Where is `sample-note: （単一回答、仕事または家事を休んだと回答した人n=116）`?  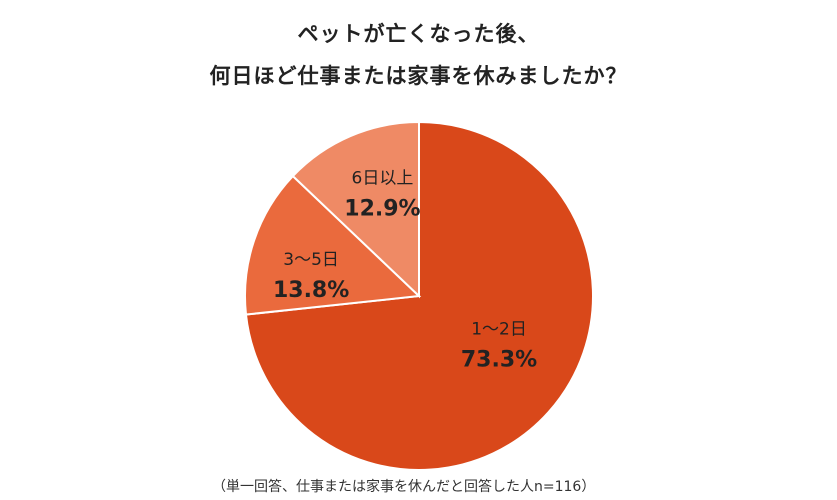
sample-note: （単一回答、仕事または家事を休んだと回答した人n=116） is located at coordinates (404, 487).